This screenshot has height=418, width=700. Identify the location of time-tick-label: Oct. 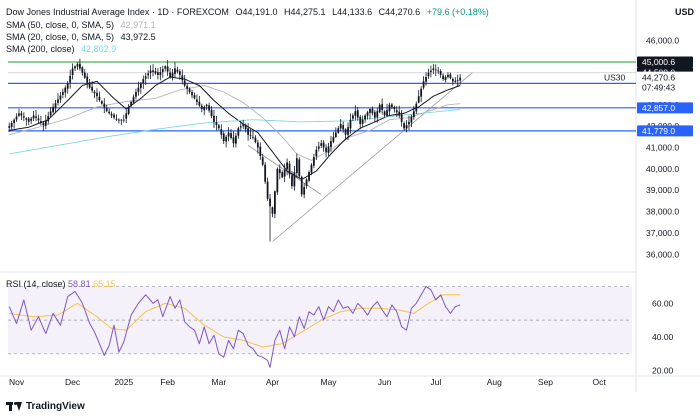
(599, 382).